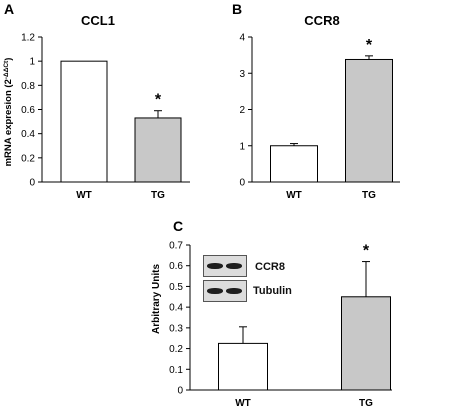 This screenshot has width=454, height=410. What do you see at coordinates (237, 9) in the screenshot?
I see `panel-letter-b: B` at bounding box center [237, 9].